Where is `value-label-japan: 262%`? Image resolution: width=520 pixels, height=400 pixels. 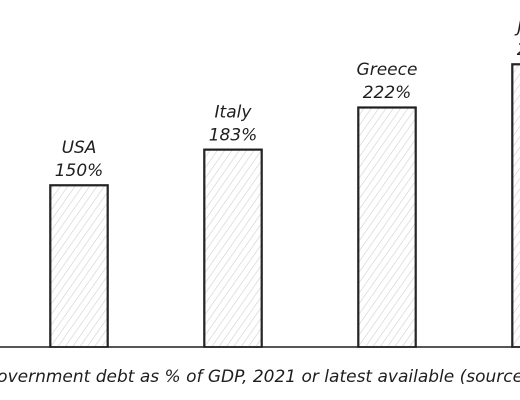
value-label-japan: 262% is located at coordinates (518, 50).